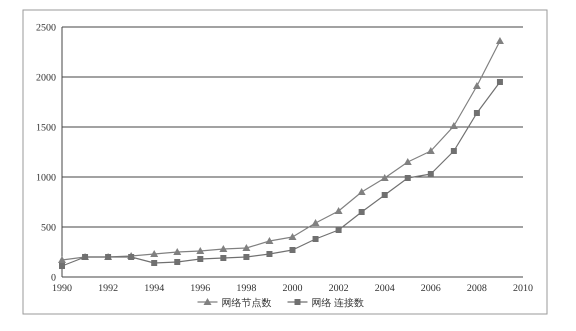 This screenshot has height=331, width=576. Describe the element at coordinates (46, 178) in the screenshot. I see `ytick: 1000` at that location.